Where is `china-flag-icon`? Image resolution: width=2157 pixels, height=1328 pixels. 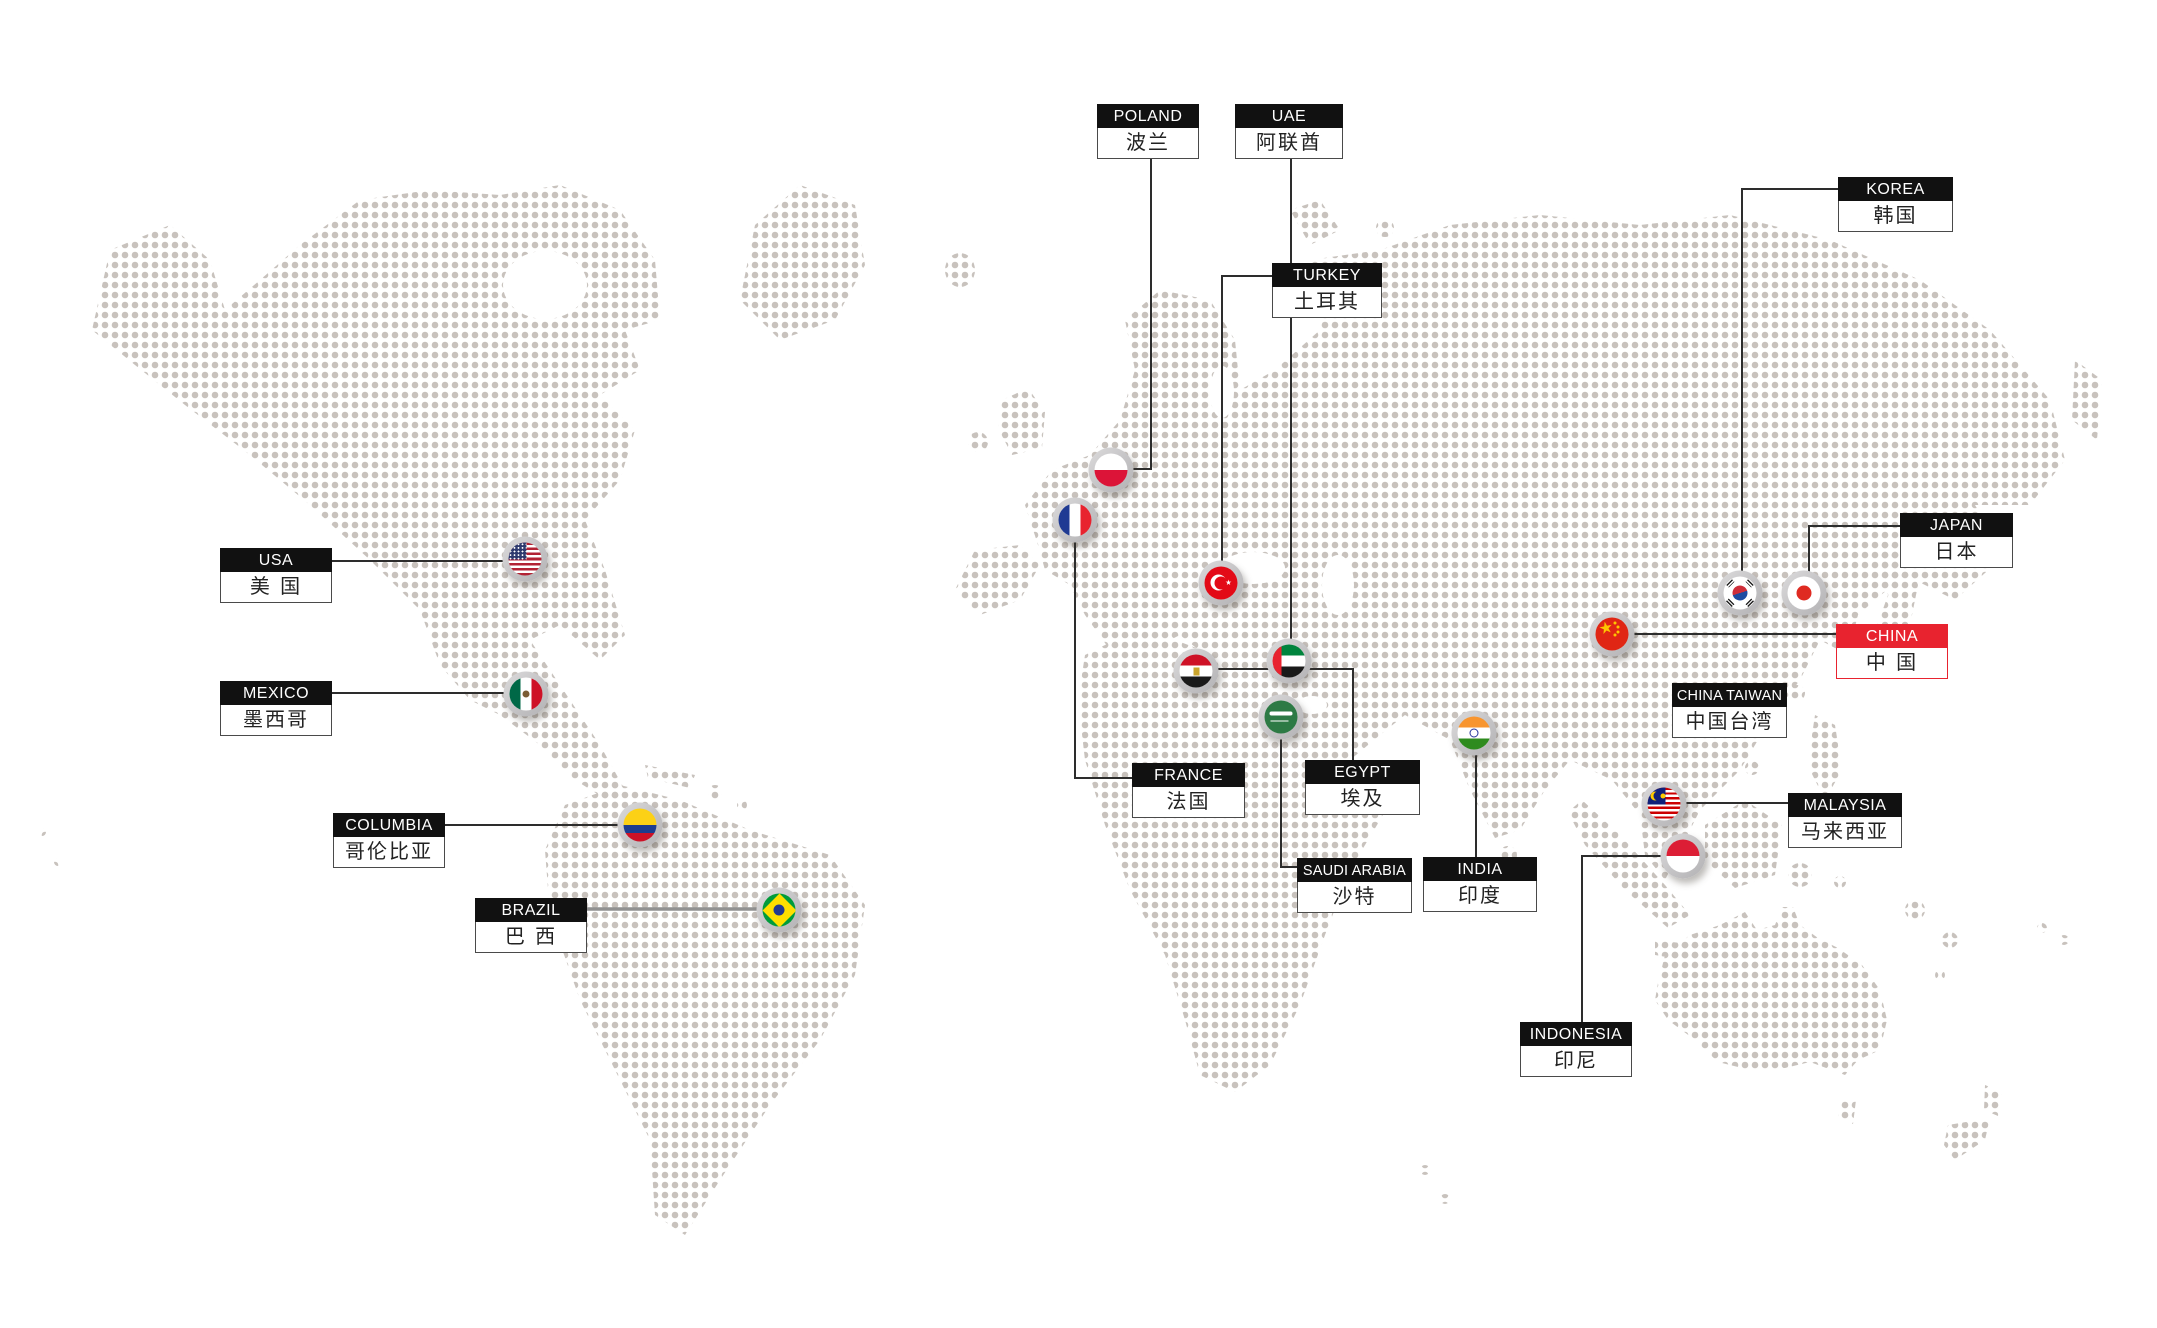
china-flag-icon is located at coordinates (1612, 634).